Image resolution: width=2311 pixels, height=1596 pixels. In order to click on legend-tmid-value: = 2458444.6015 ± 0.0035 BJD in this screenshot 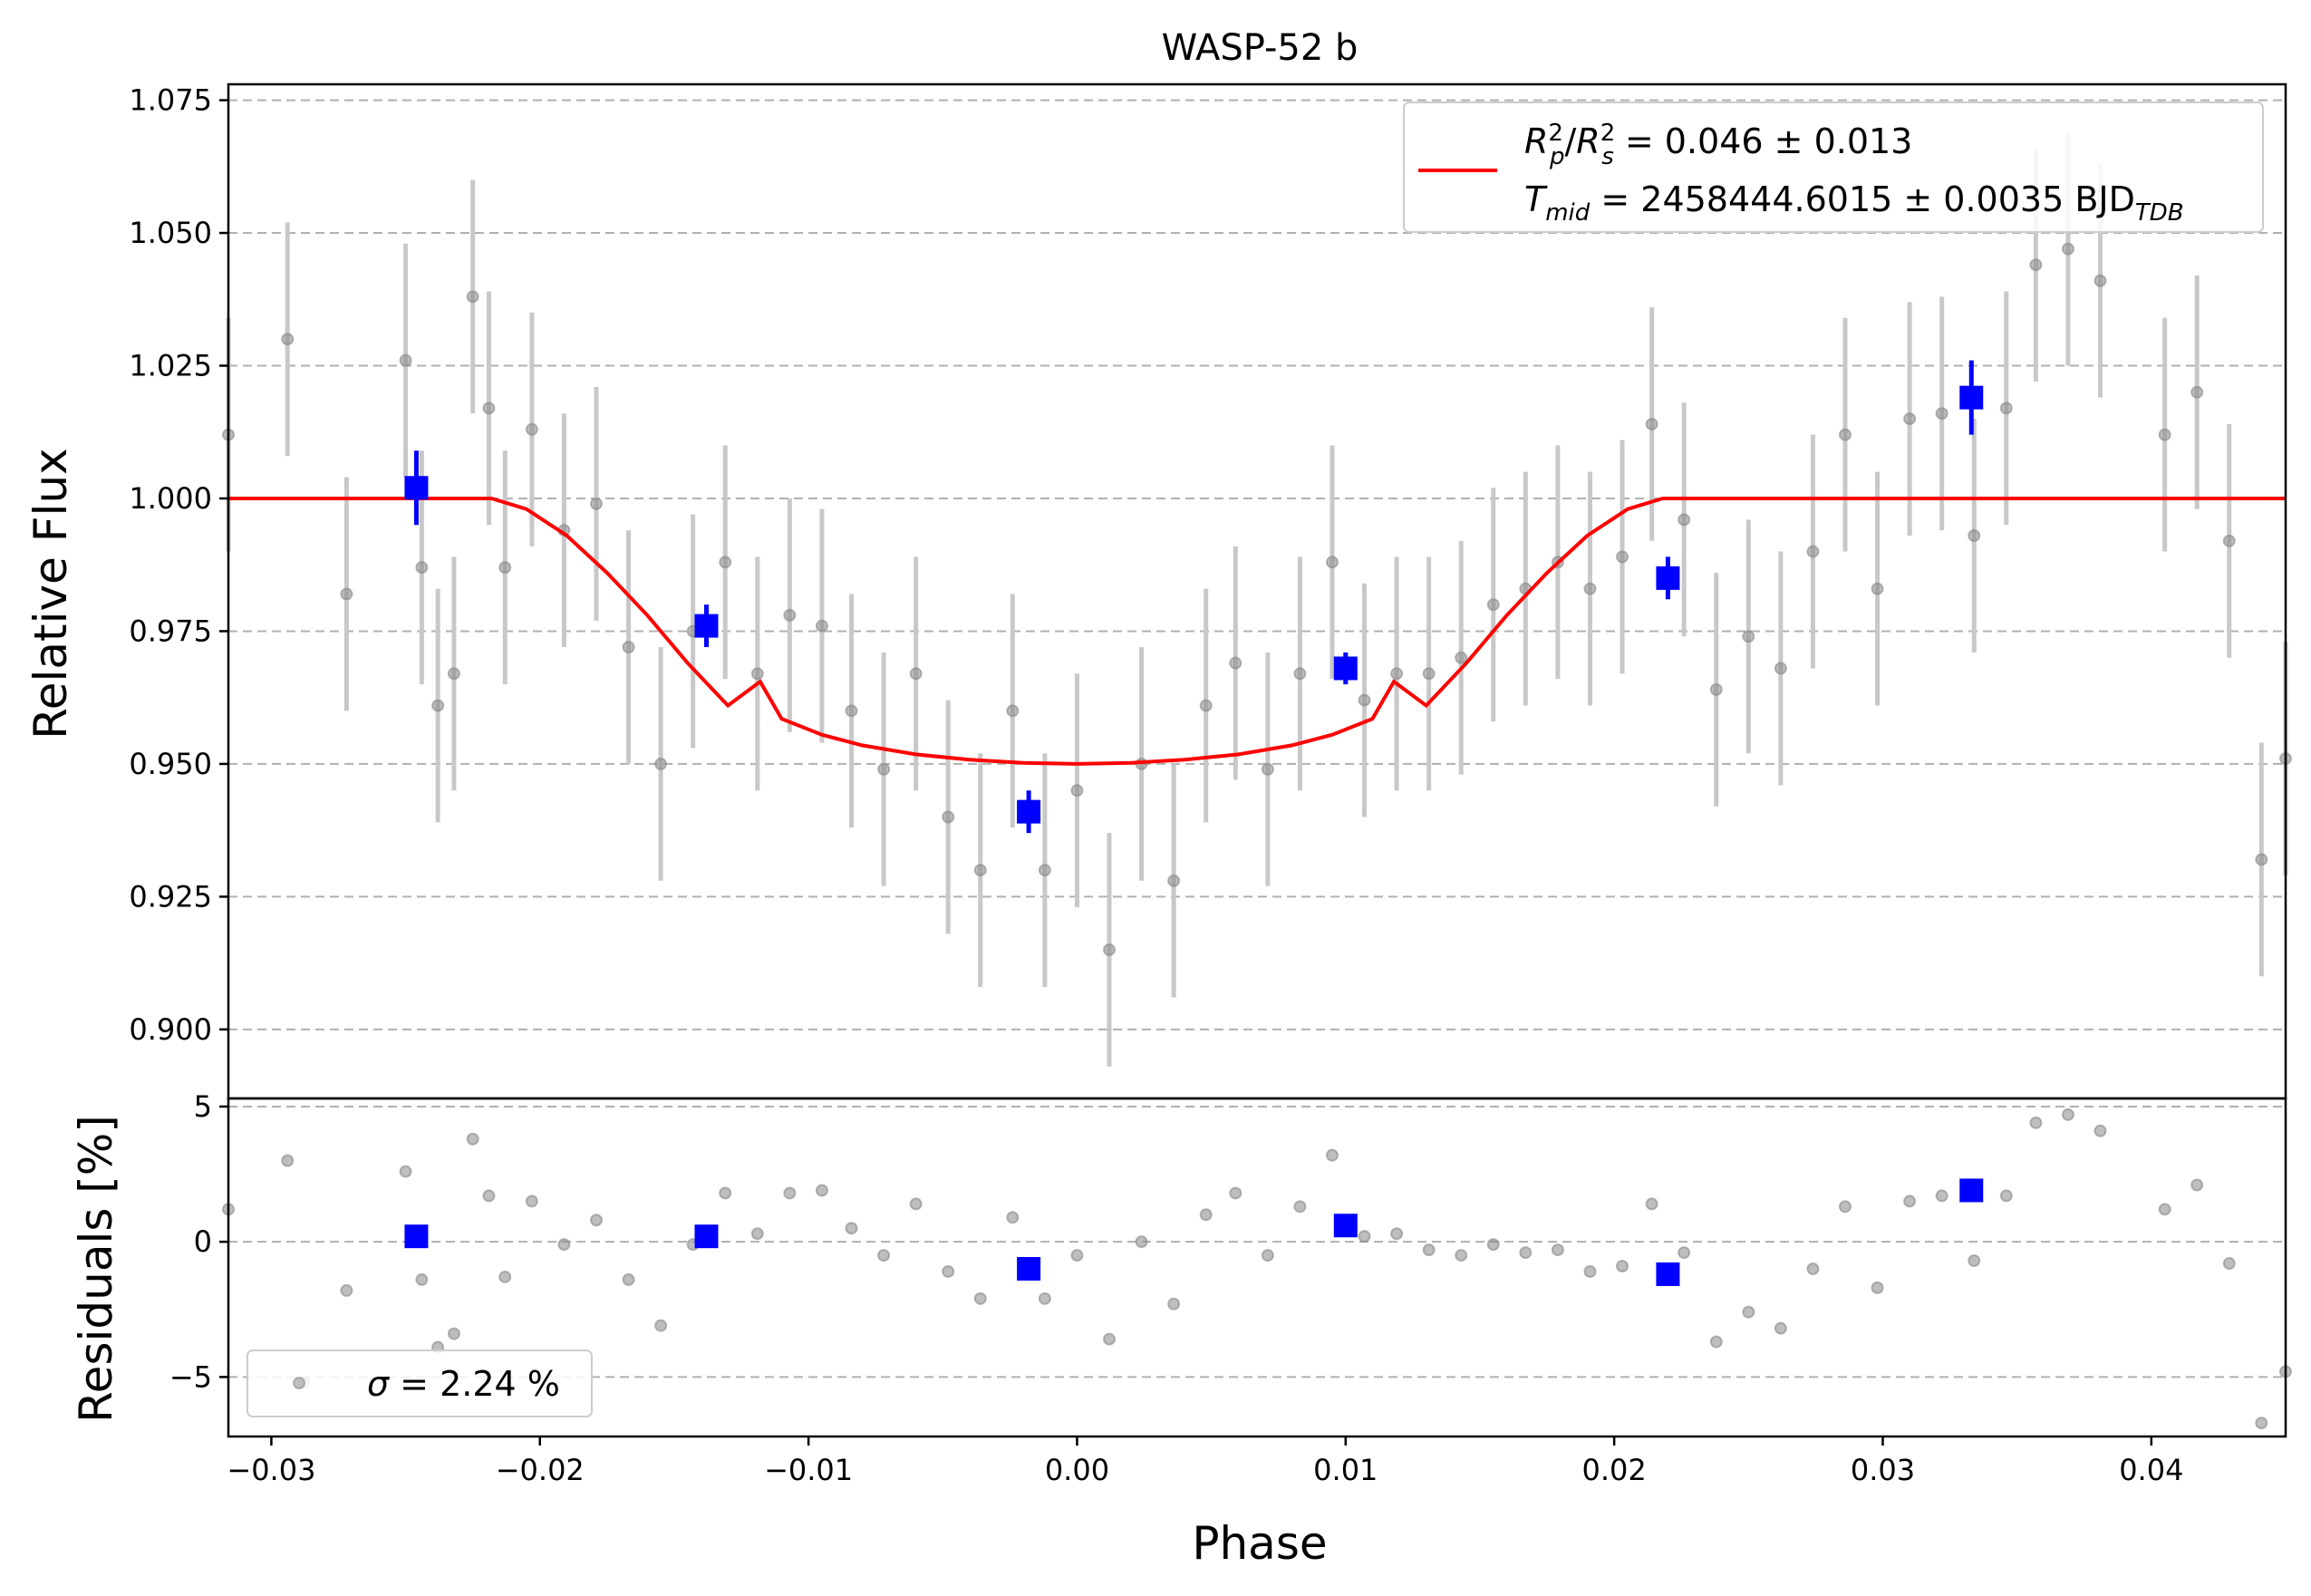, I will do `click(1863, 199)`.